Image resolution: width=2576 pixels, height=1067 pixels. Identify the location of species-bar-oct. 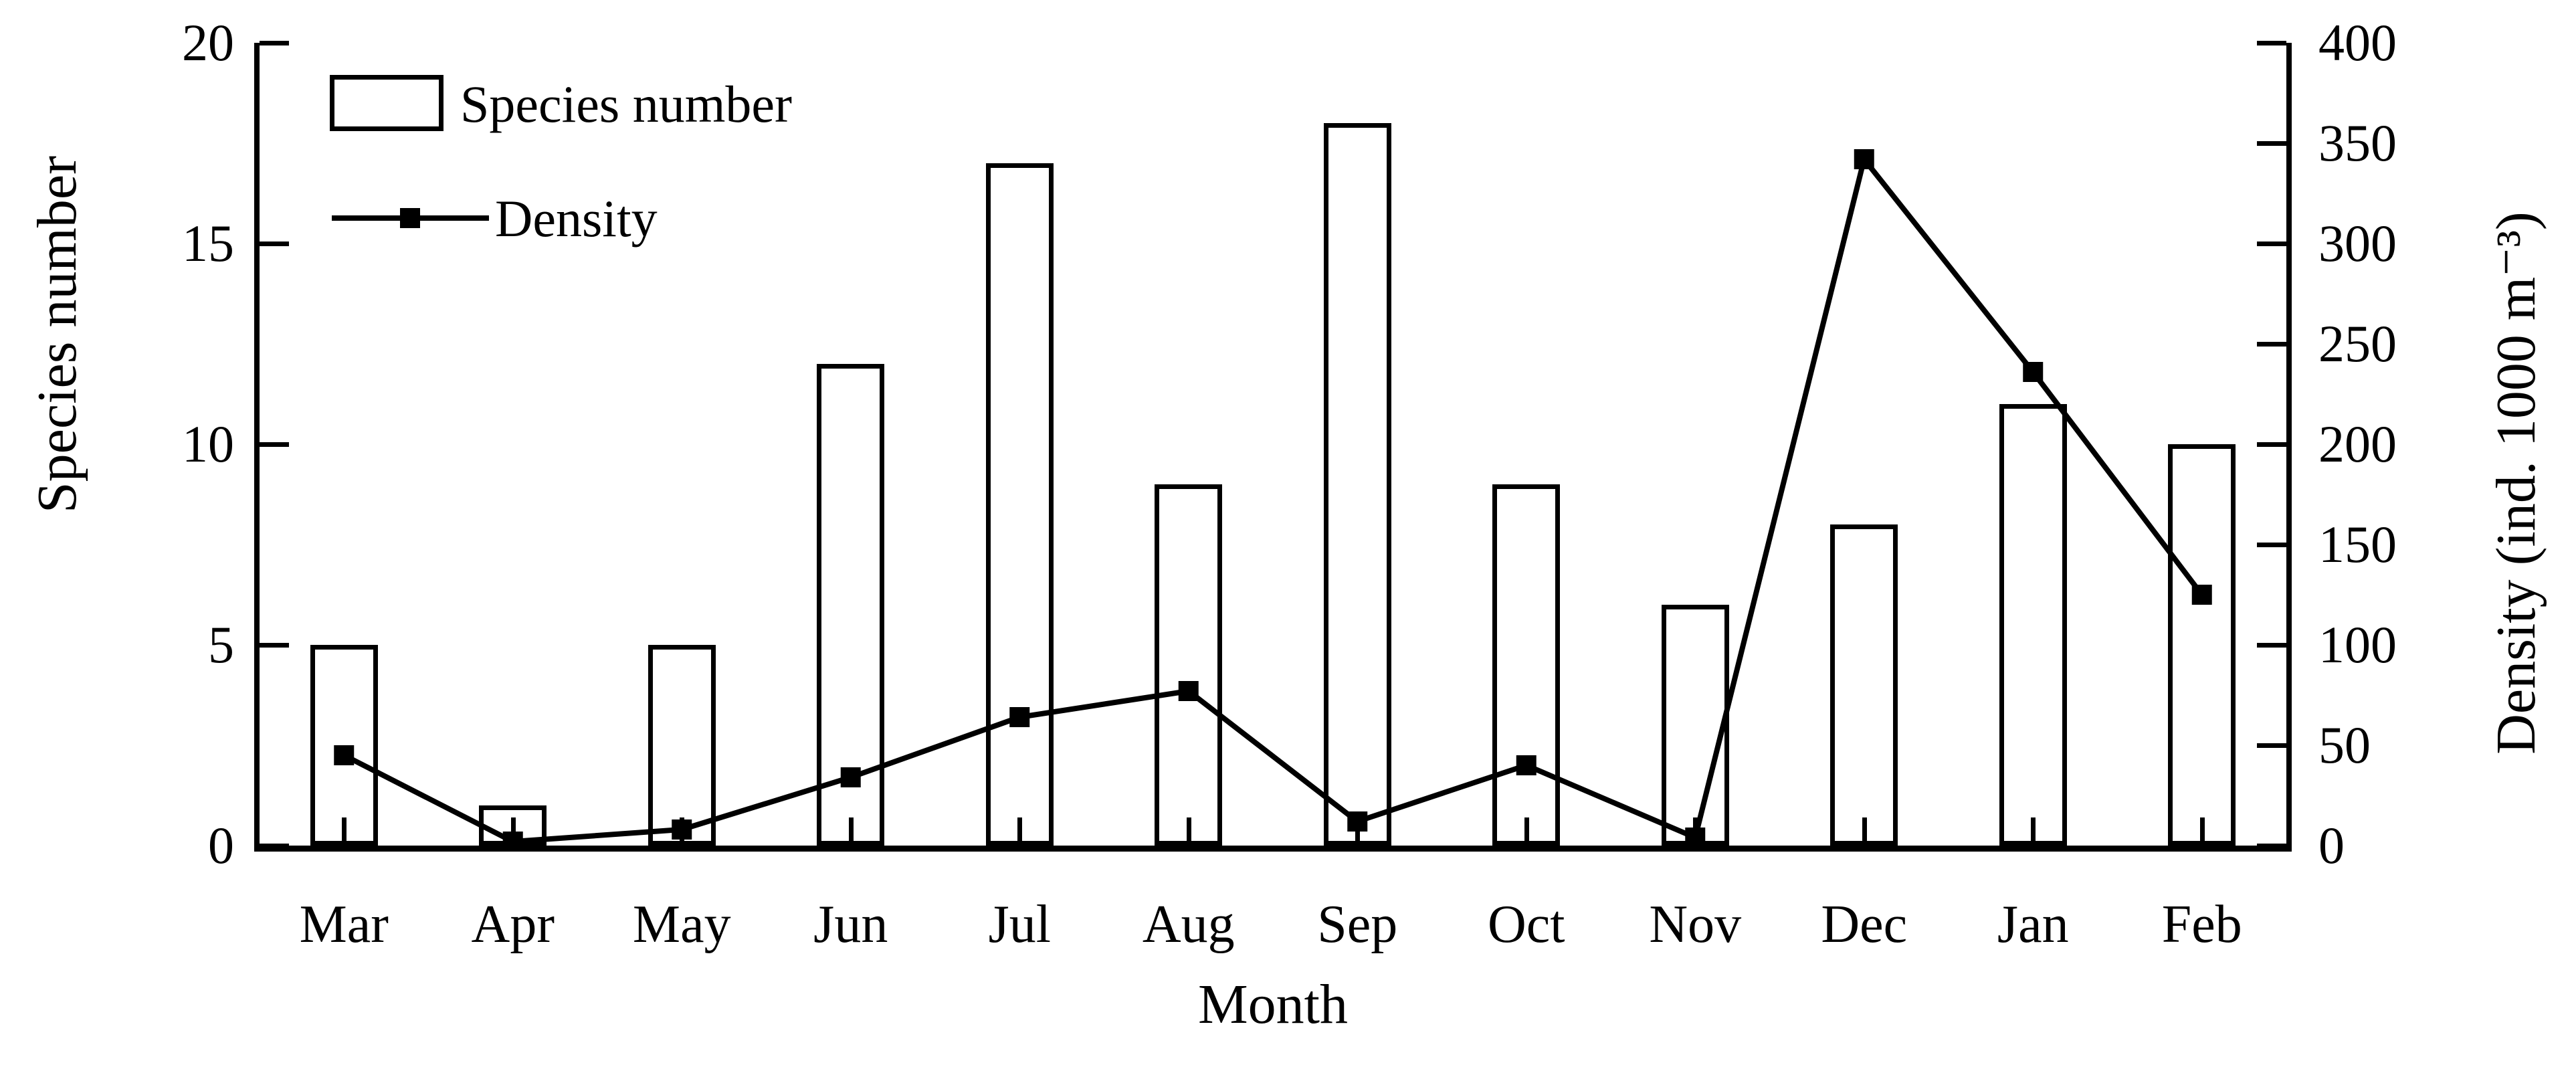
(1526, 665).